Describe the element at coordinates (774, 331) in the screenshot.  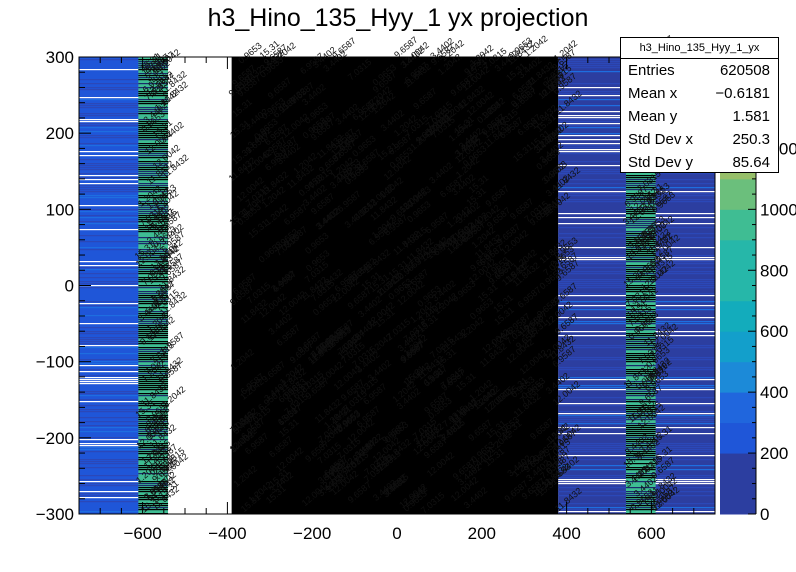
I see `z-tick-label: 600` at that location.